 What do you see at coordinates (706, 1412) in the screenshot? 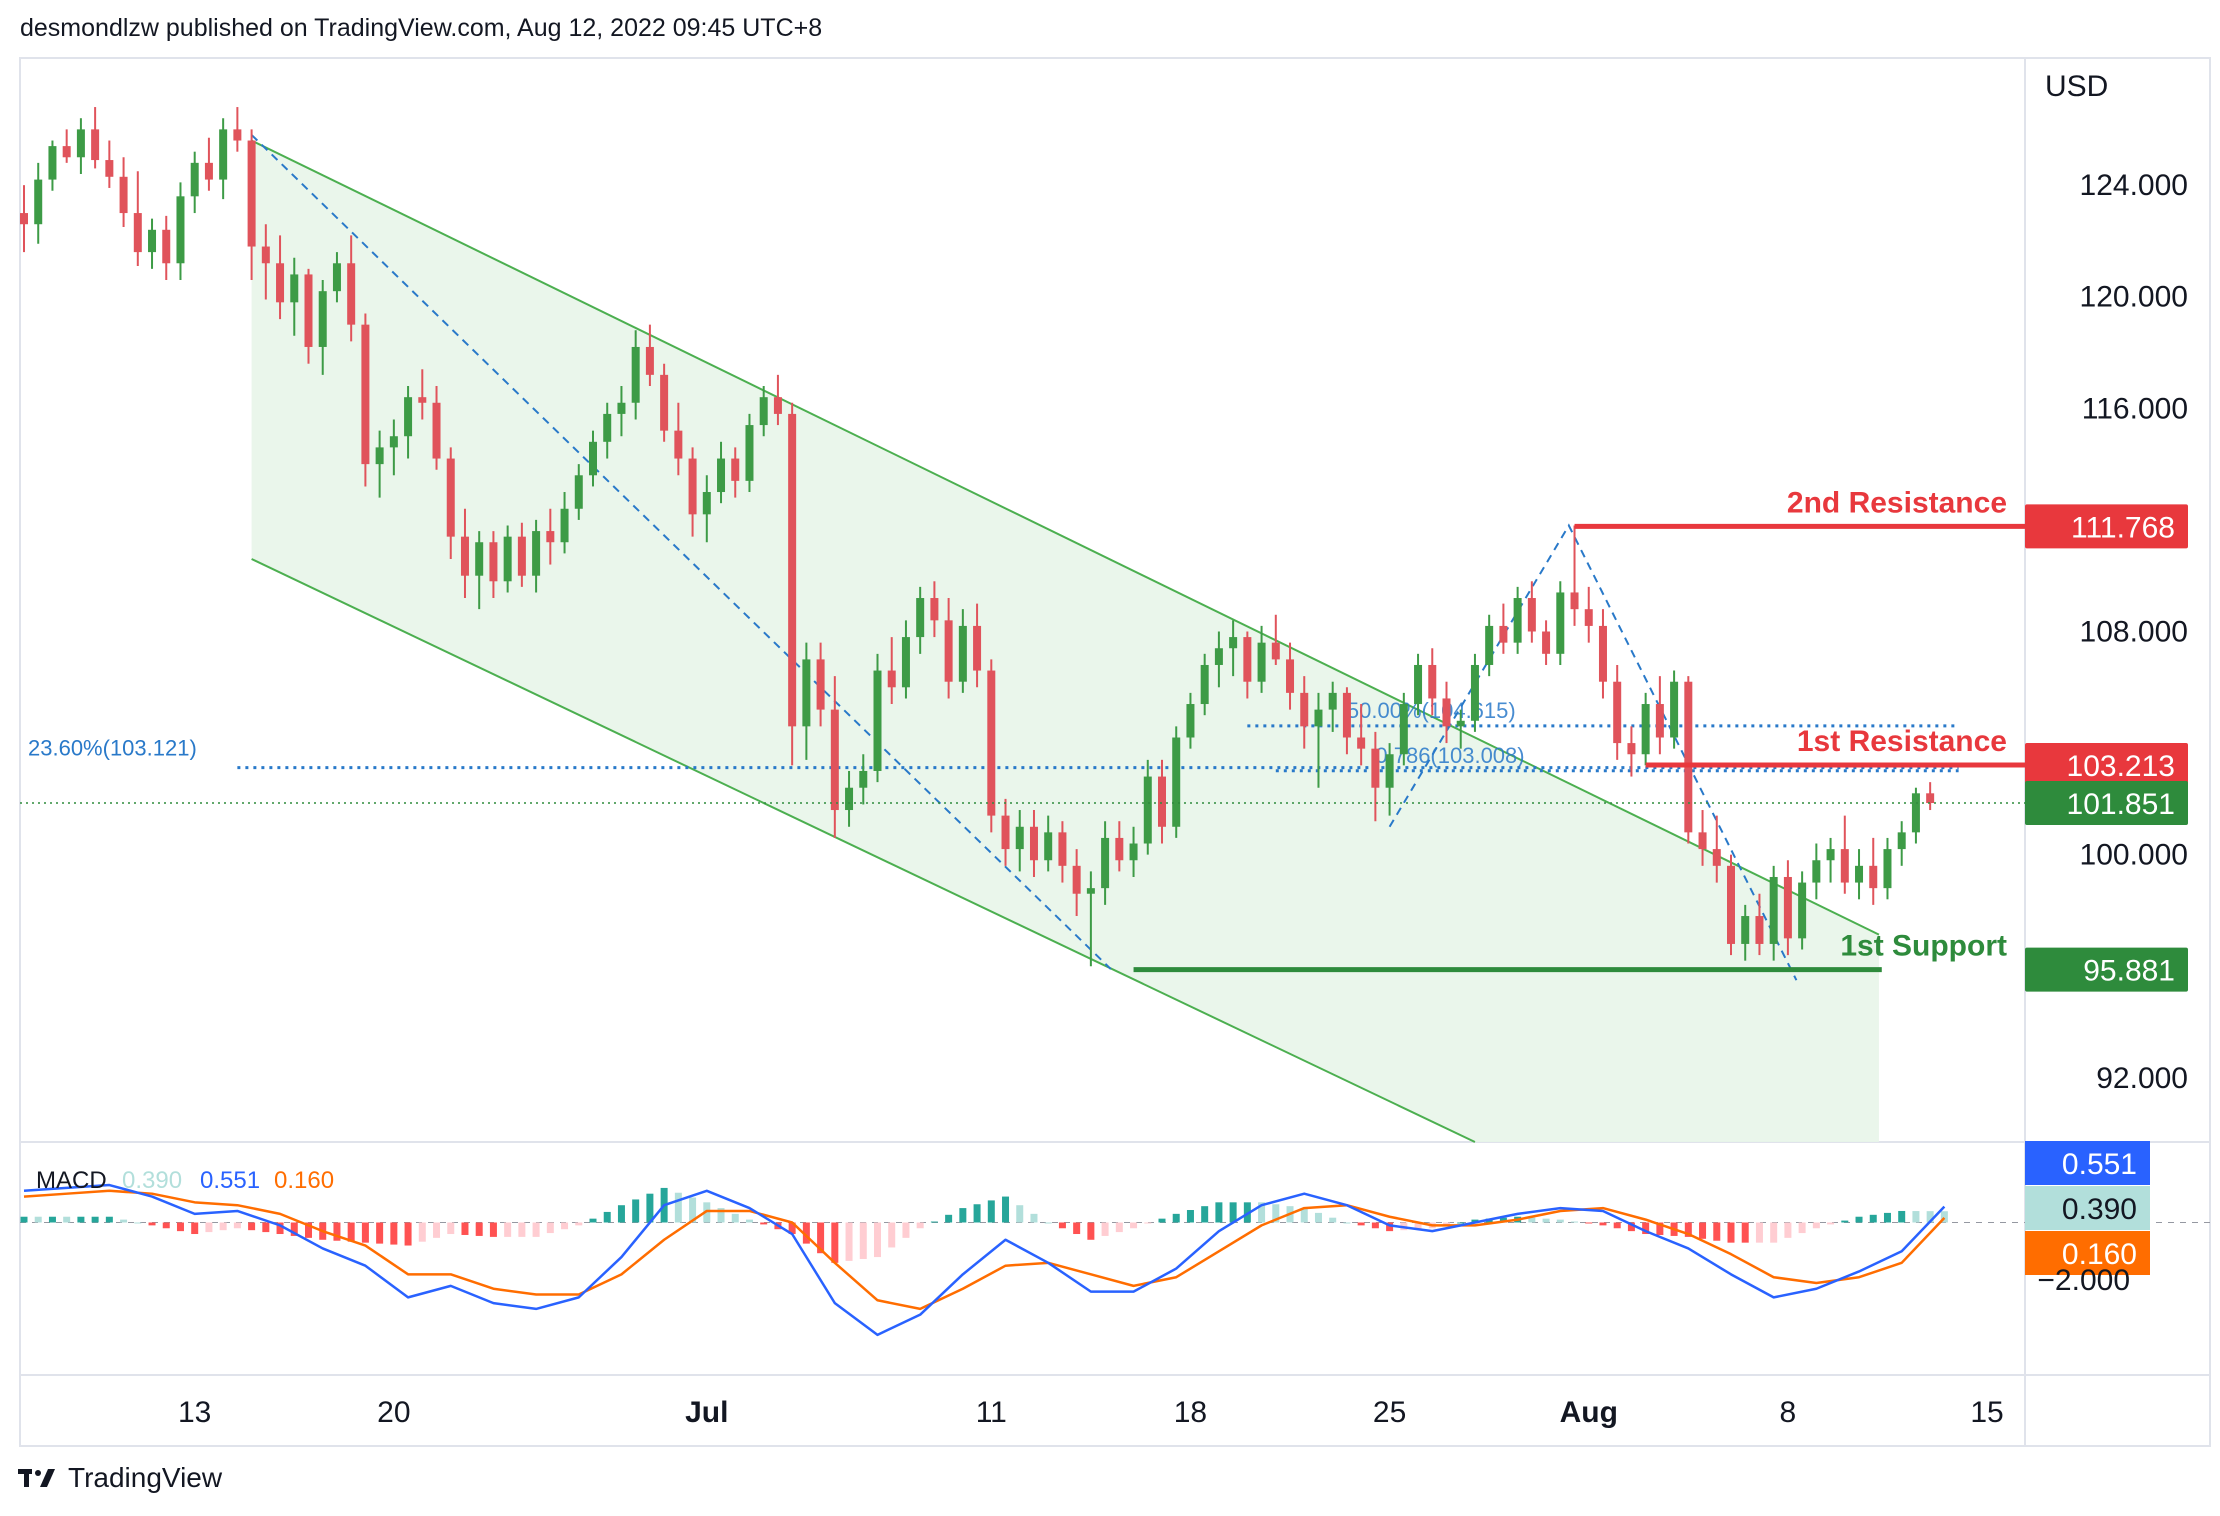
I see `x-tick-label: Jul` at bounding box center [706, 1412].